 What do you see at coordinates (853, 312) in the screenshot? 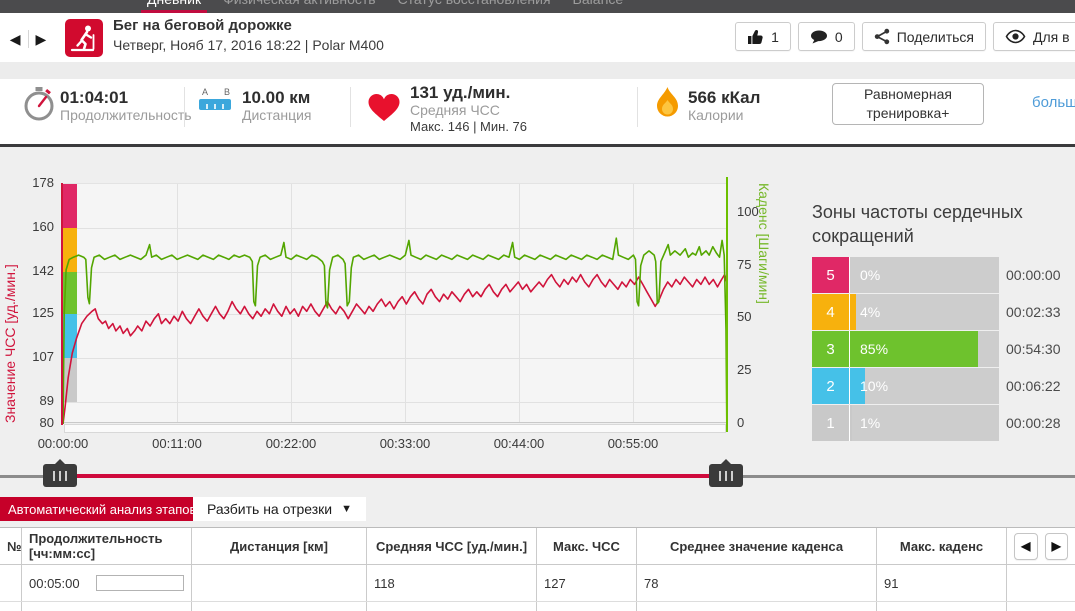
I see `zone-bar-fill` at bounding box center [853, 312].